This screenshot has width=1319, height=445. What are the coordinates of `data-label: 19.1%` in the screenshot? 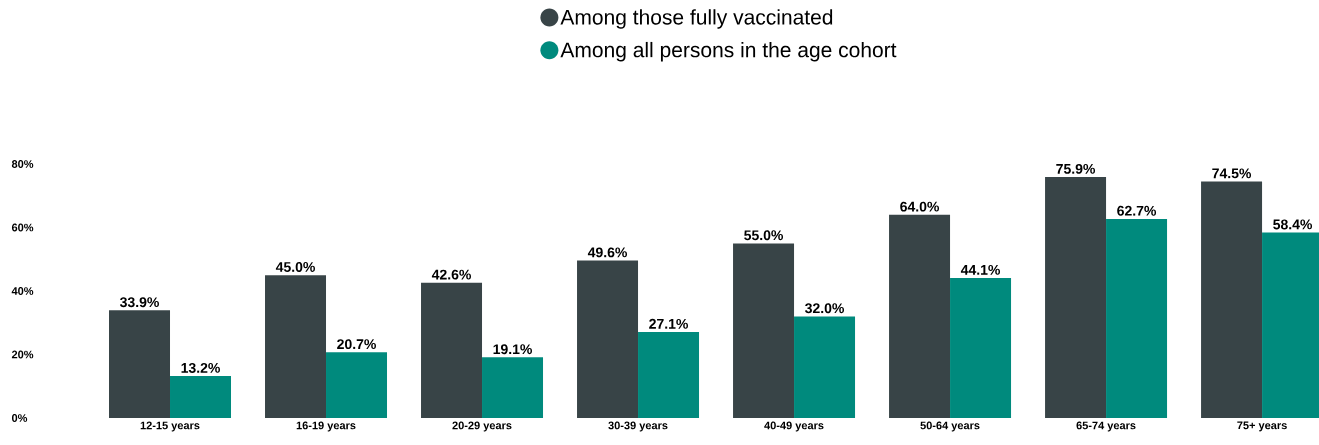 It's located at (512, 349).